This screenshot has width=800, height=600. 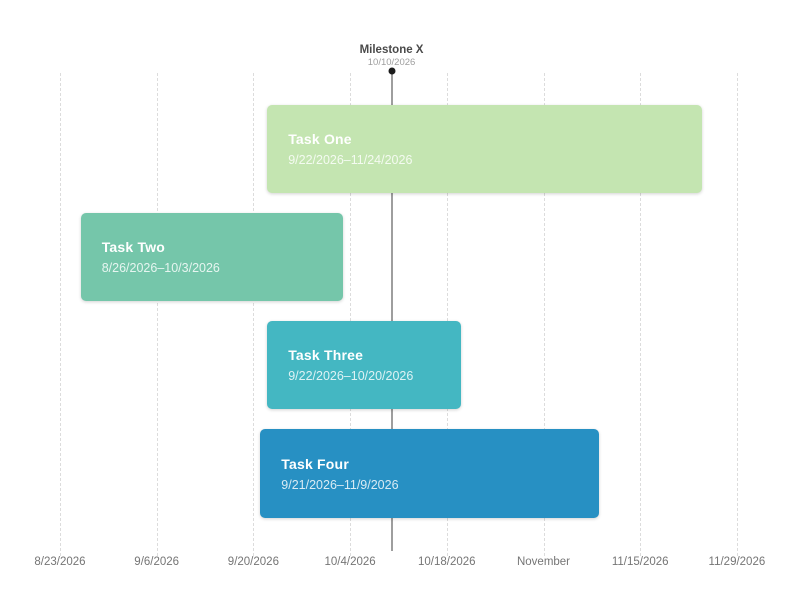 I want to click on task-bar-task-one: Task One 9/22/2026–11/24/2026, so click(x=485, y=149).